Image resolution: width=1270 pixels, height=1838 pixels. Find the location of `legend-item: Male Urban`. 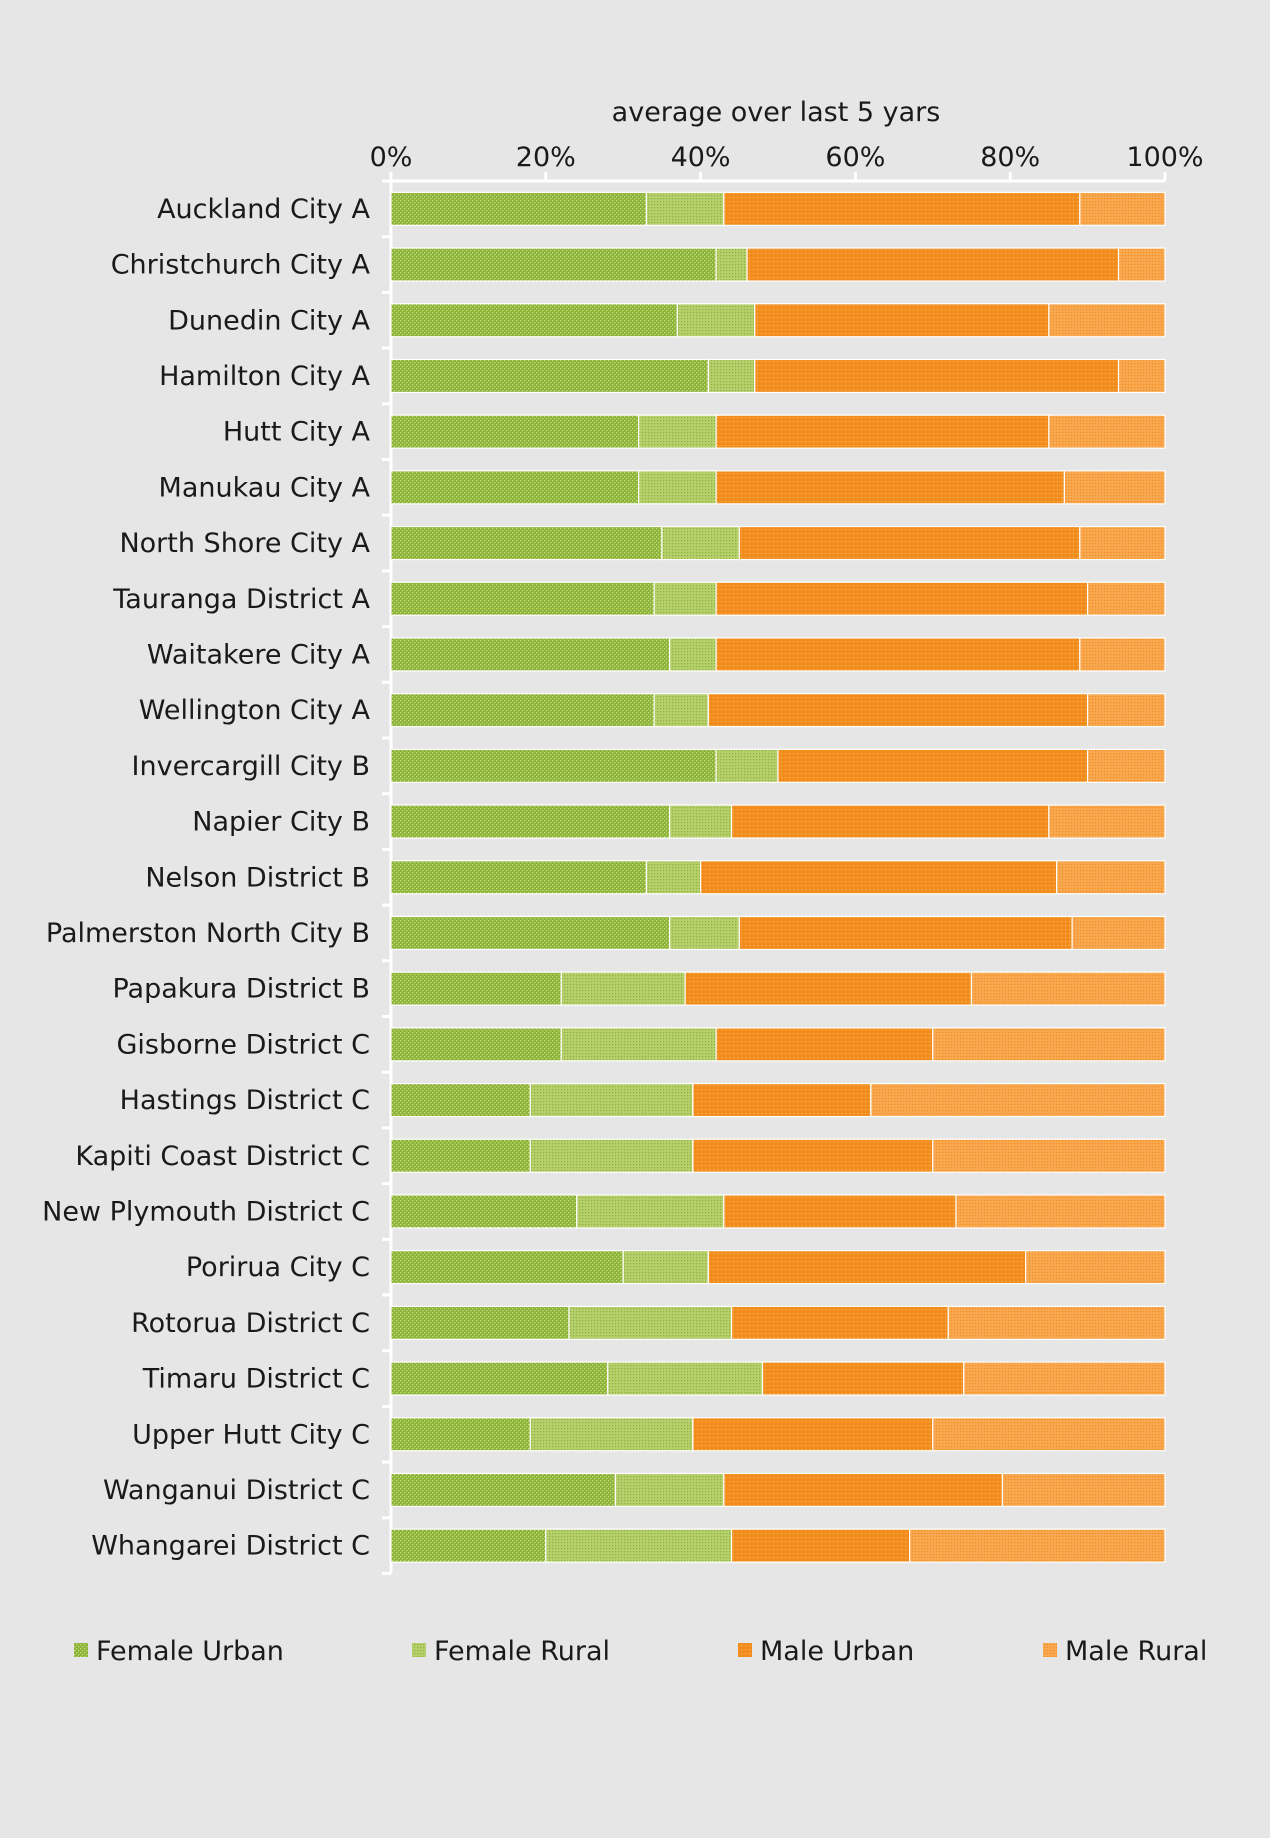

legend-item: Male Urban is located at coordinates (826, 1651).